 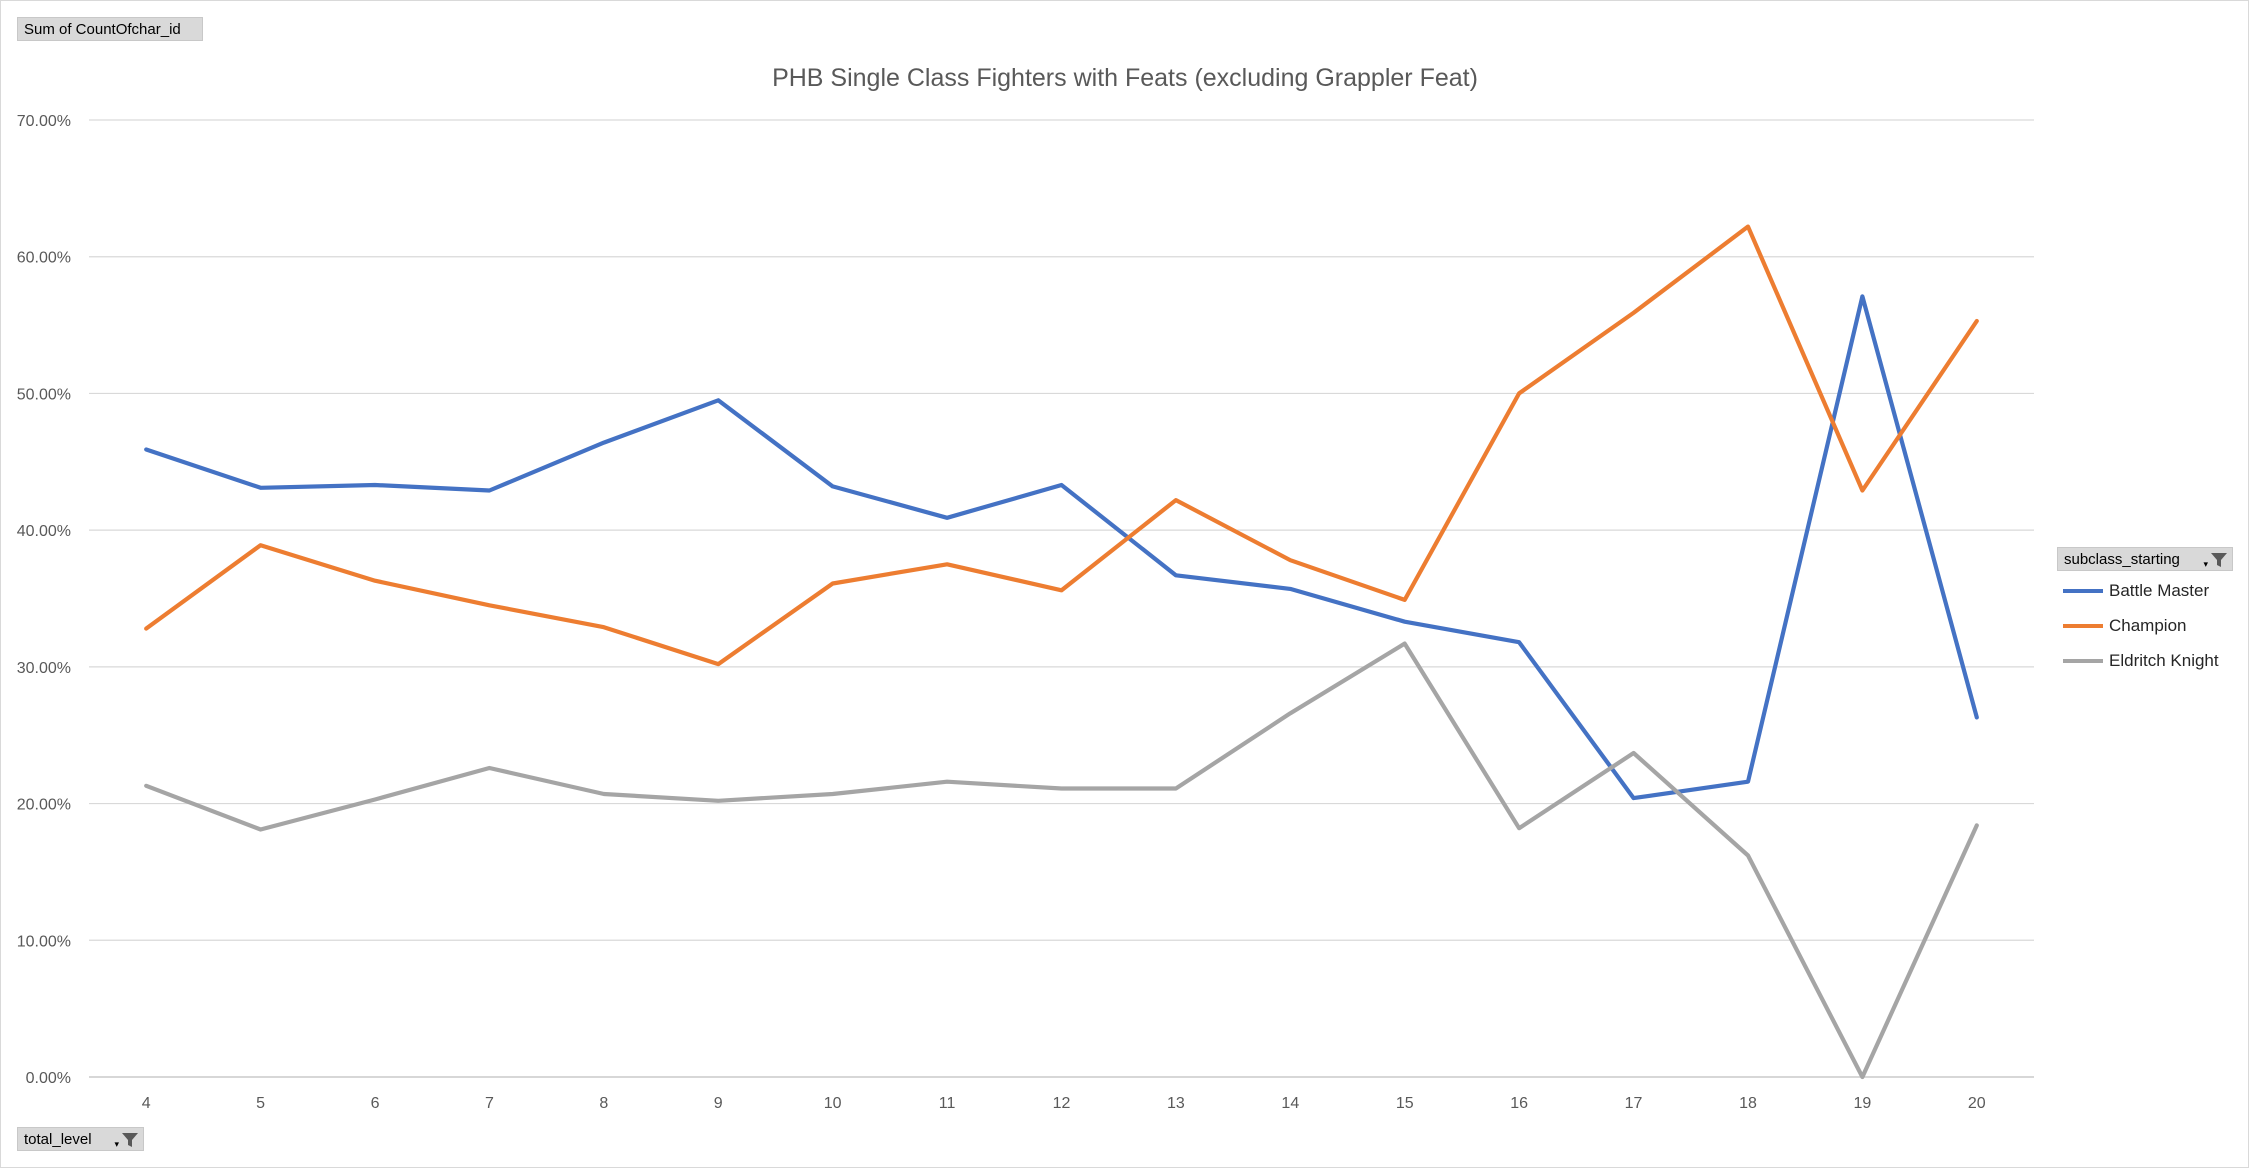 What do you see at coordinates (833, 1103) in the screenshot?
I see `x-tick-label: 10` at bounding box center [833, 1103].